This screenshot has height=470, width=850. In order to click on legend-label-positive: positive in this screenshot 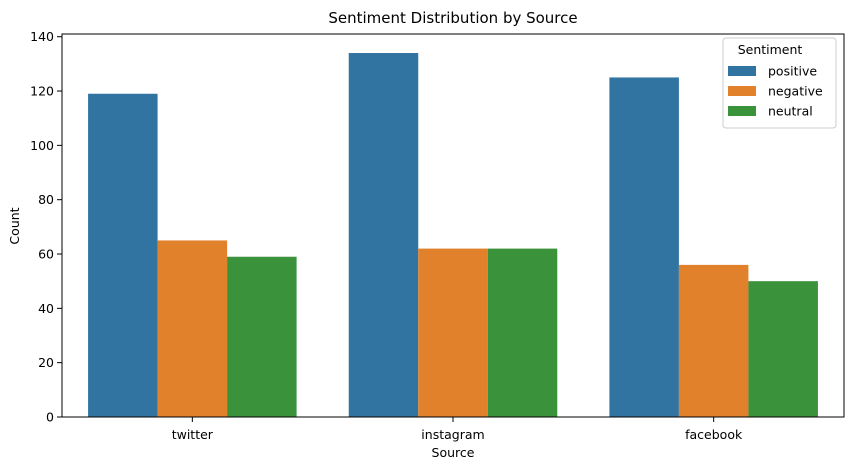, I will do `click(792, 71)`.